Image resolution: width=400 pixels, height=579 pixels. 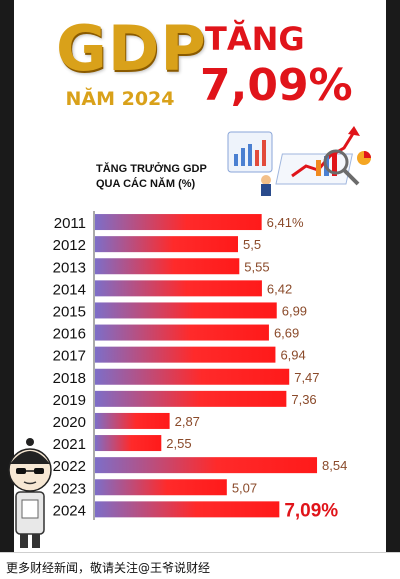 What do you see at coordinates (294, 310) in the screenshot?
I see `value-label-2015: 6,99` at bounding box center [294, 310].